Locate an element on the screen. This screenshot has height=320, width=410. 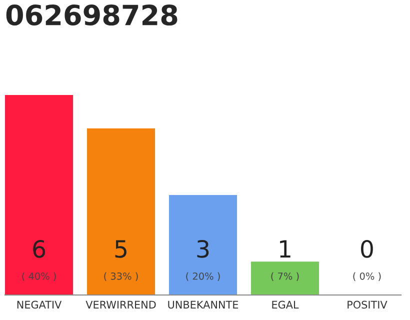
data-label: 1 is located at coordinates (285, 249).